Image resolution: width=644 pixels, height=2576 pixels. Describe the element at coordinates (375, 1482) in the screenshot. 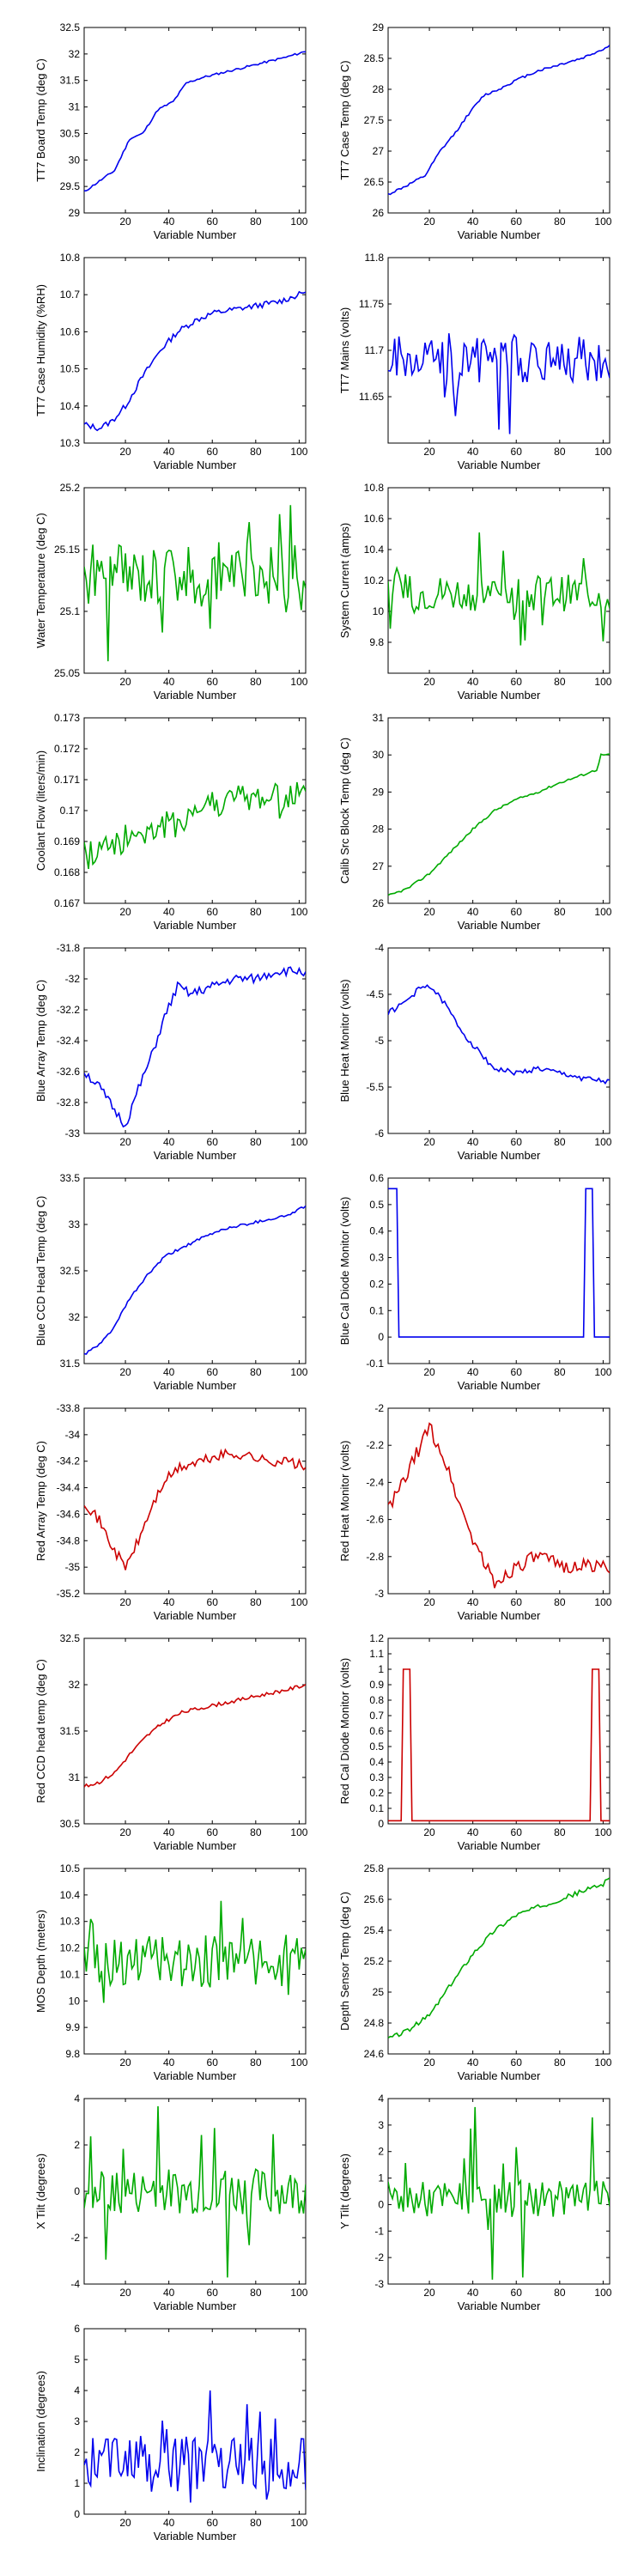

I see `y-tick-label: -2.4` at that location.